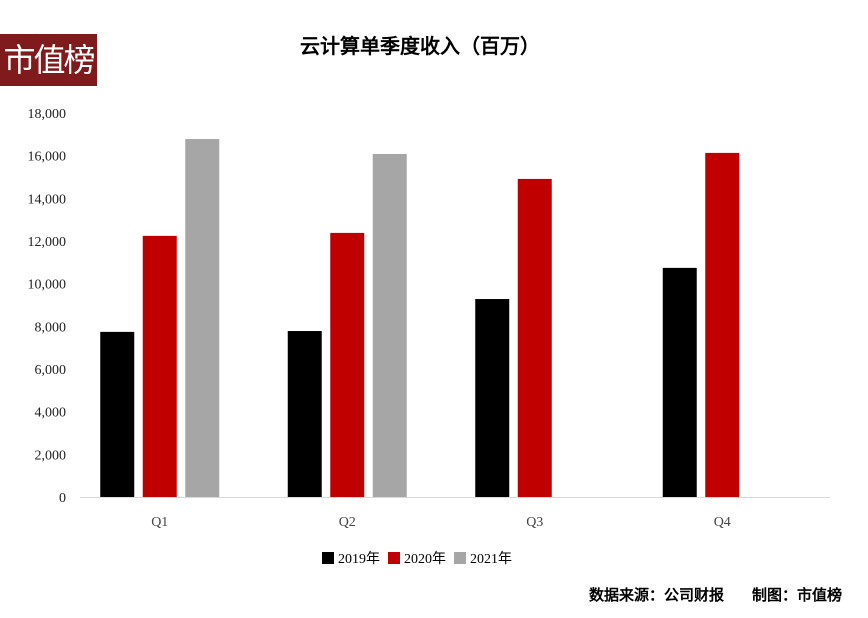 This screenshot has height=618, width=868. What do you see at coordinates (534, 338) in the screenshot?
I see `bar-2020年-Q3` at bounding box center [534, 338].